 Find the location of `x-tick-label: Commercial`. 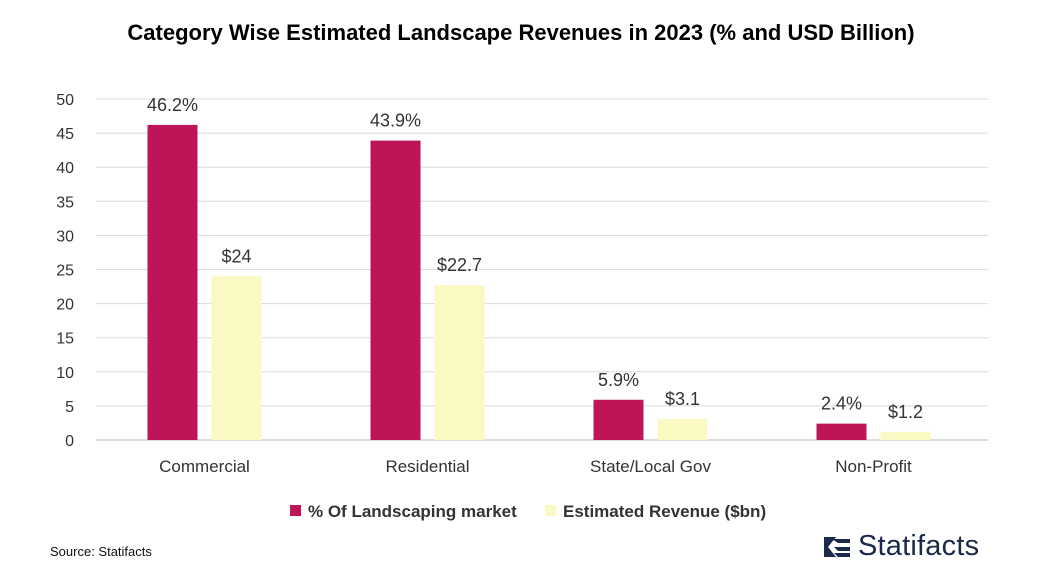

x-tick-label: Commercial is located at coordinates (204, 466).